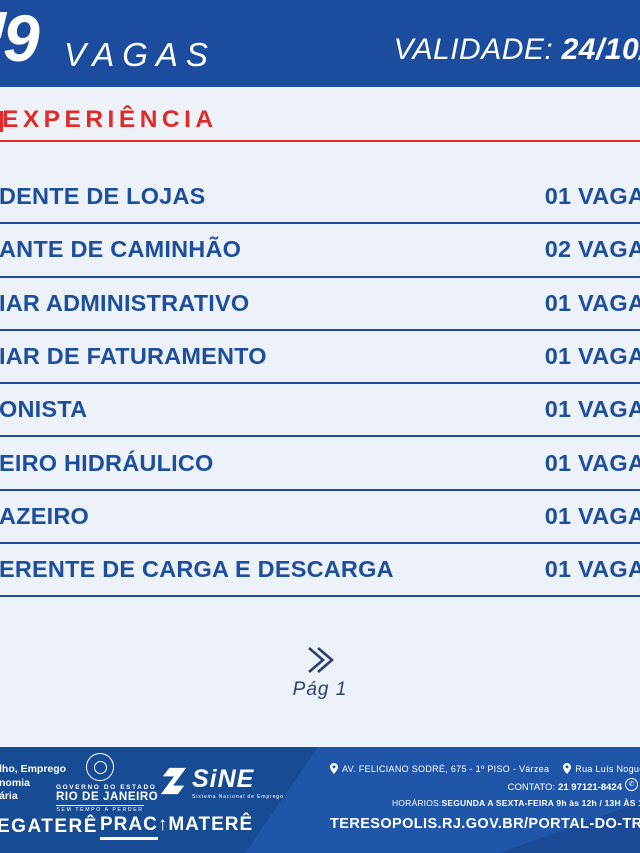 The image size is (640, 853). What do you see at coordinates (173, 781) in the screenshot?
I see `sine-logo-icon` at bounding box center [173, 781].